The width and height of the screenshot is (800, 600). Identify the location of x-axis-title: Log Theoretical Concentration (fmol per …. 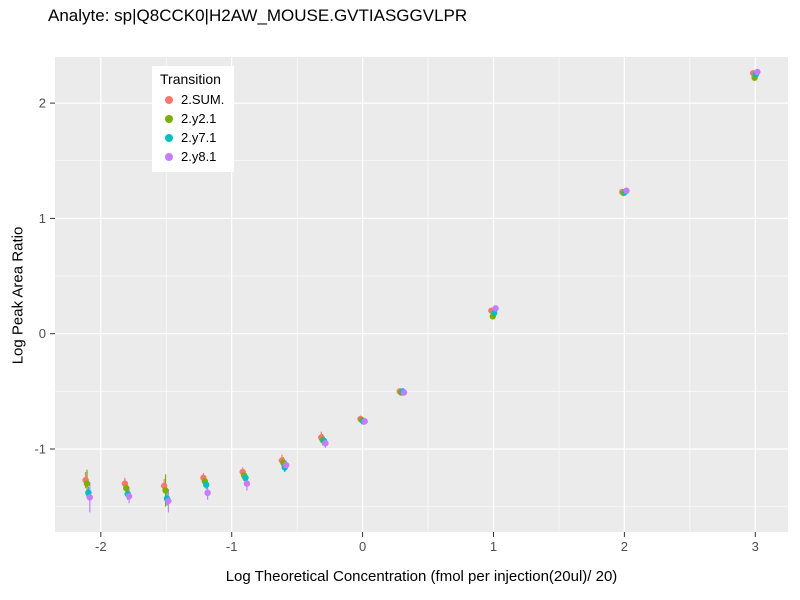
(421, 576).